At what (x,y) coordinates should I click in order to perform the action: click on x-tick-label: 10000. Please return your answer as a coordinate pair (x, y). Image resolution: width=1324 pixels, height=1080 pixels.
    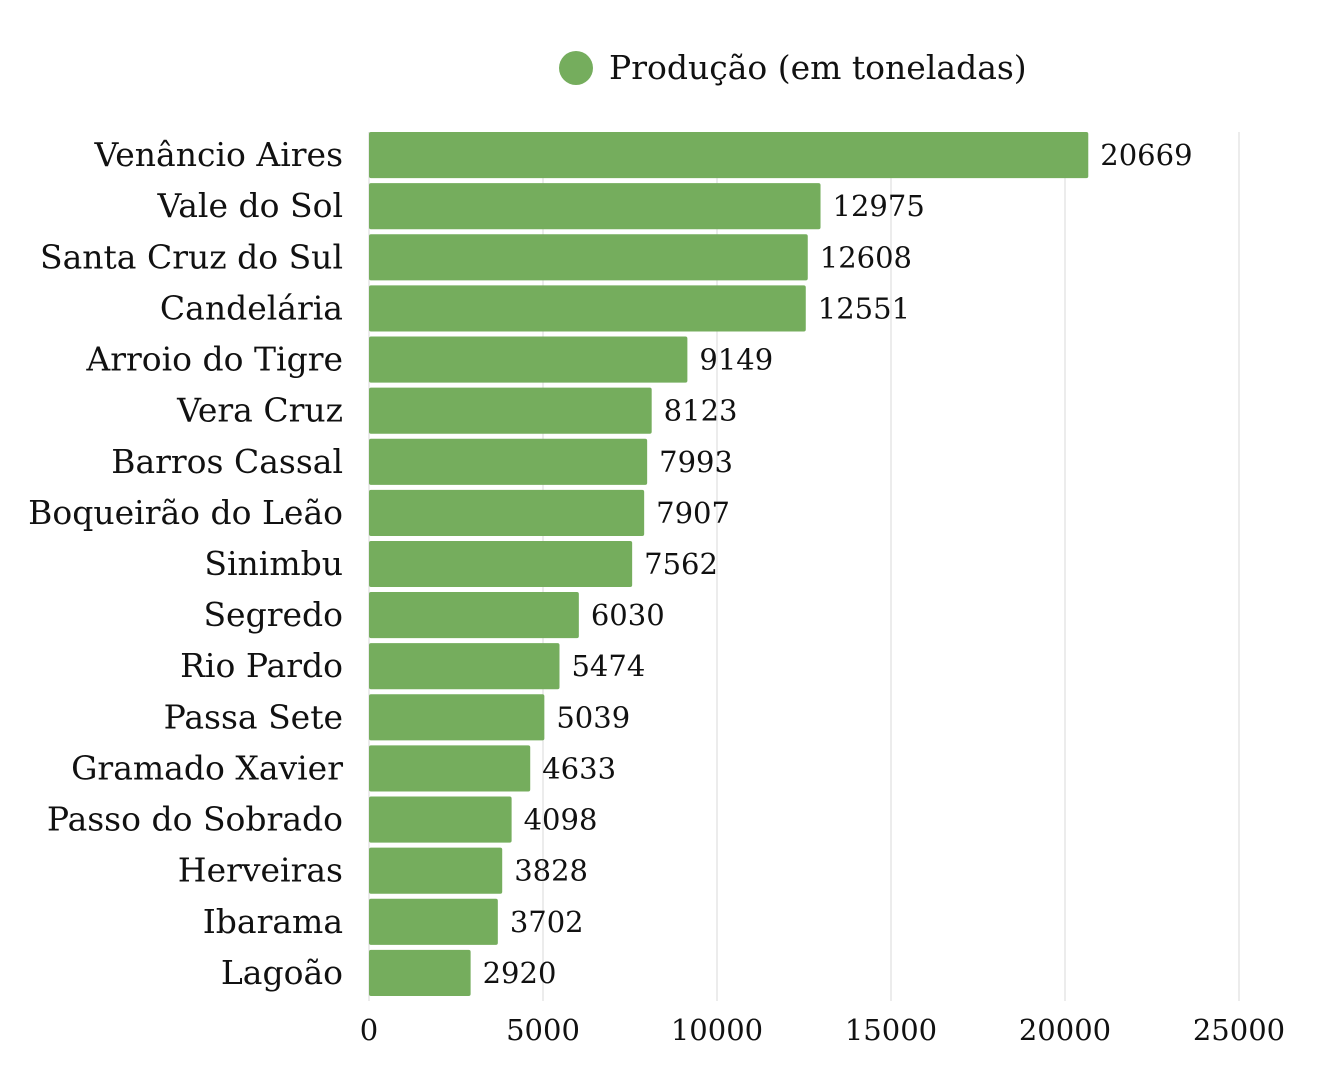
    Looking at the image, I should click on (717, 1030).